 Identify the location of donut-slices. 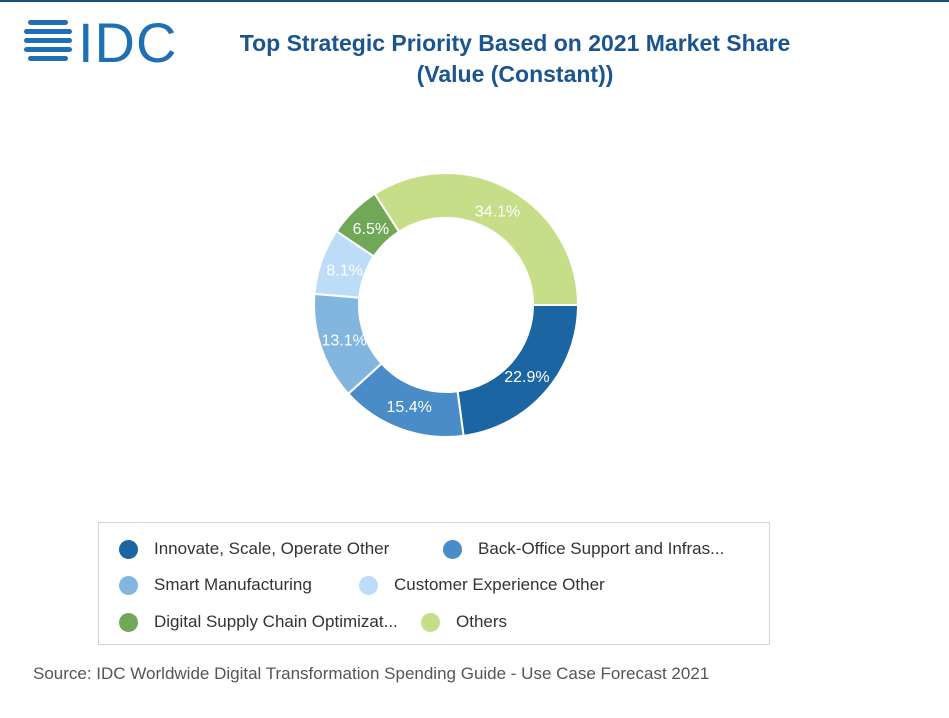
(446, 305).